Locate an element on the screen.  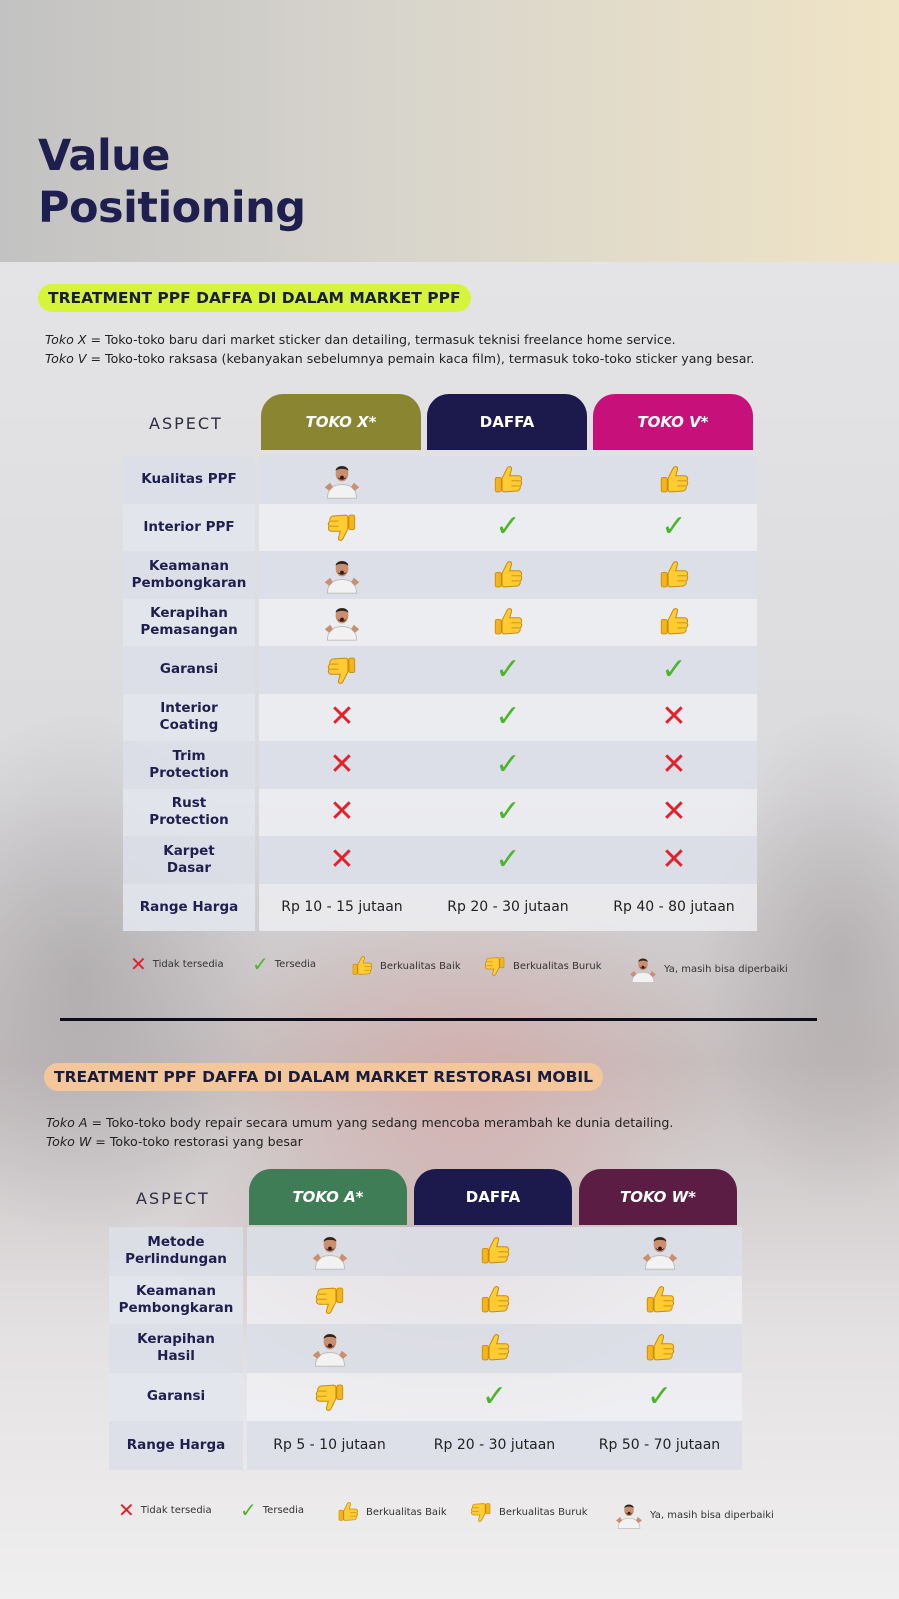
price-cell: Rp 5 - 10 jutaan is located at coordinates (329, 1445).